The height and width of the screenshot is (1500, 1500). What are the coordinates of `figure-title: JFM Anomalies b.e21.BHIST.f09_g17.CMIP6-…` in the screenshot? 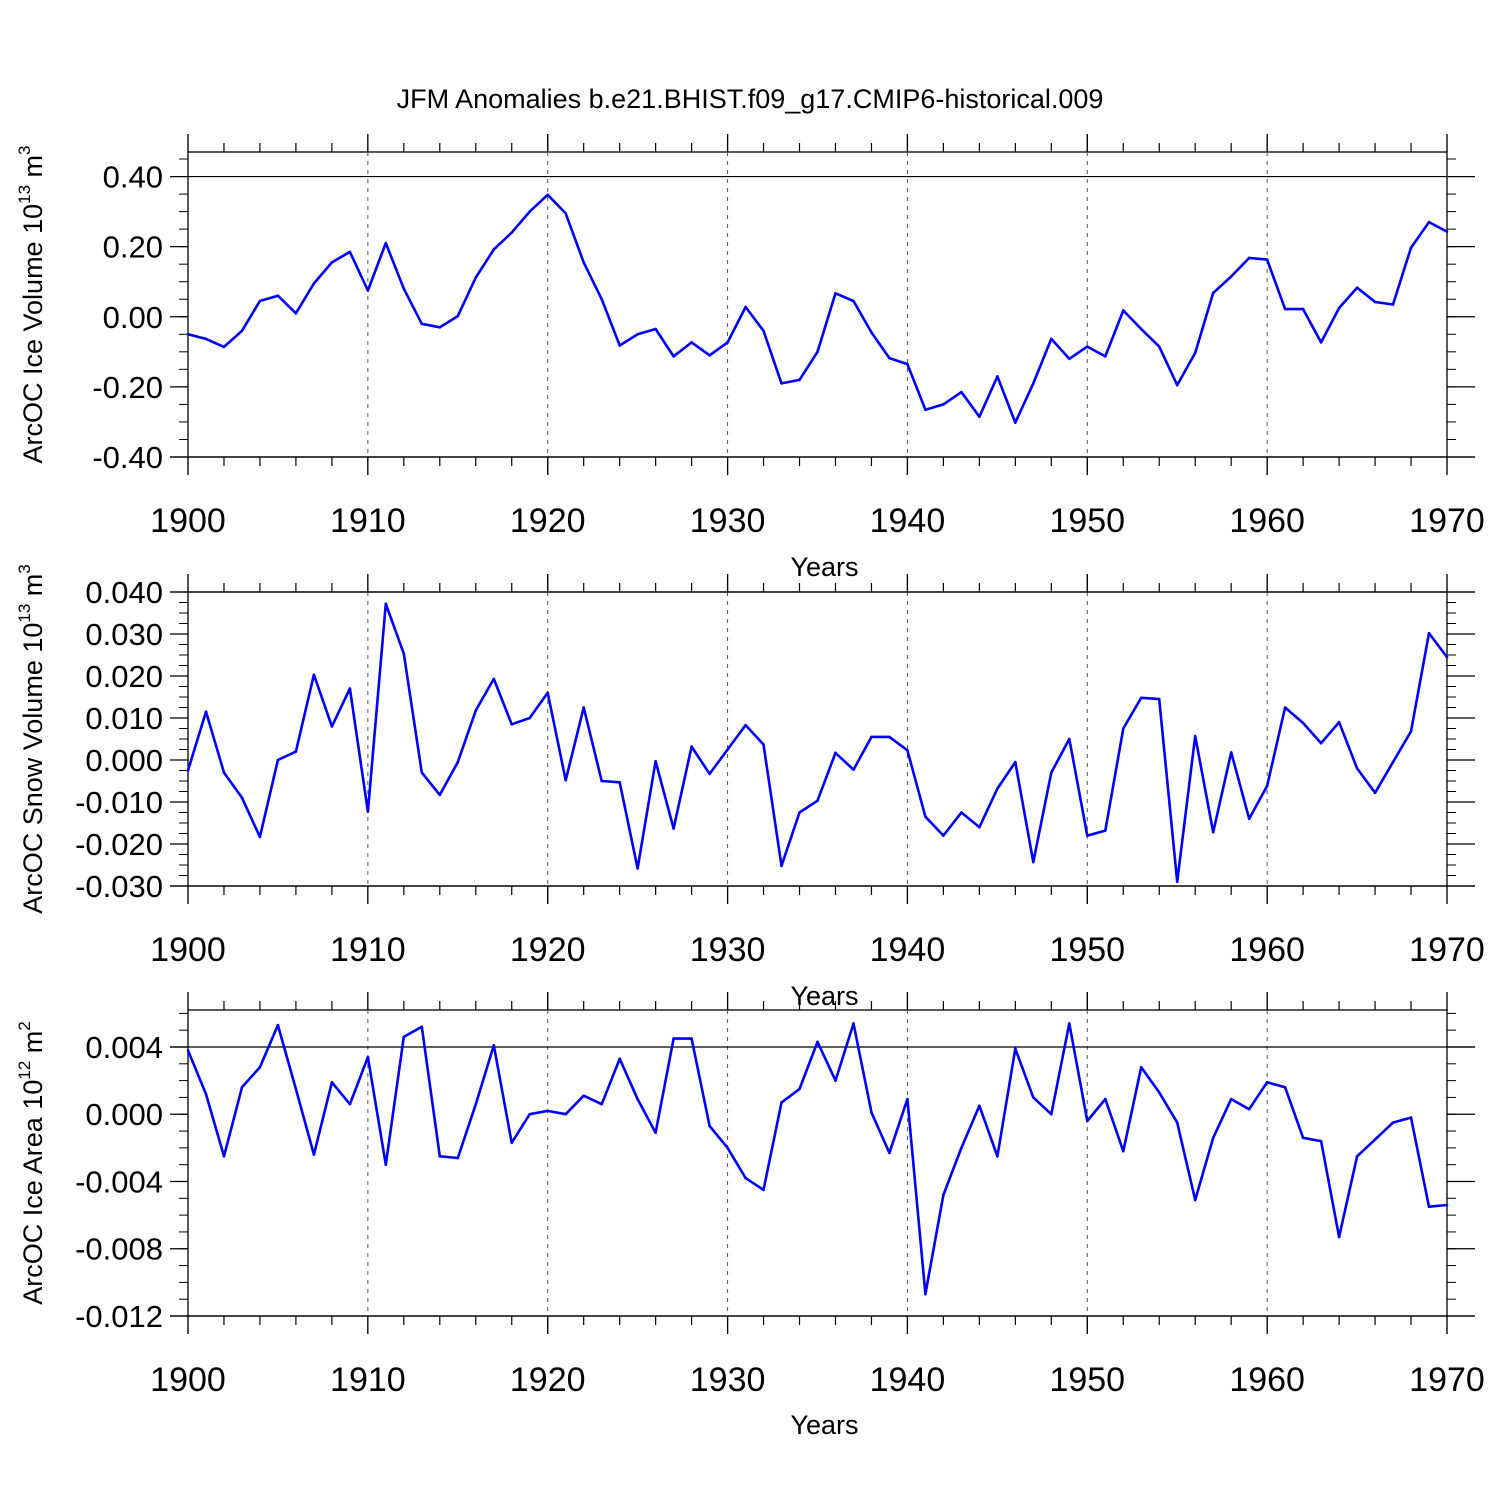 It's located at (750, 99).